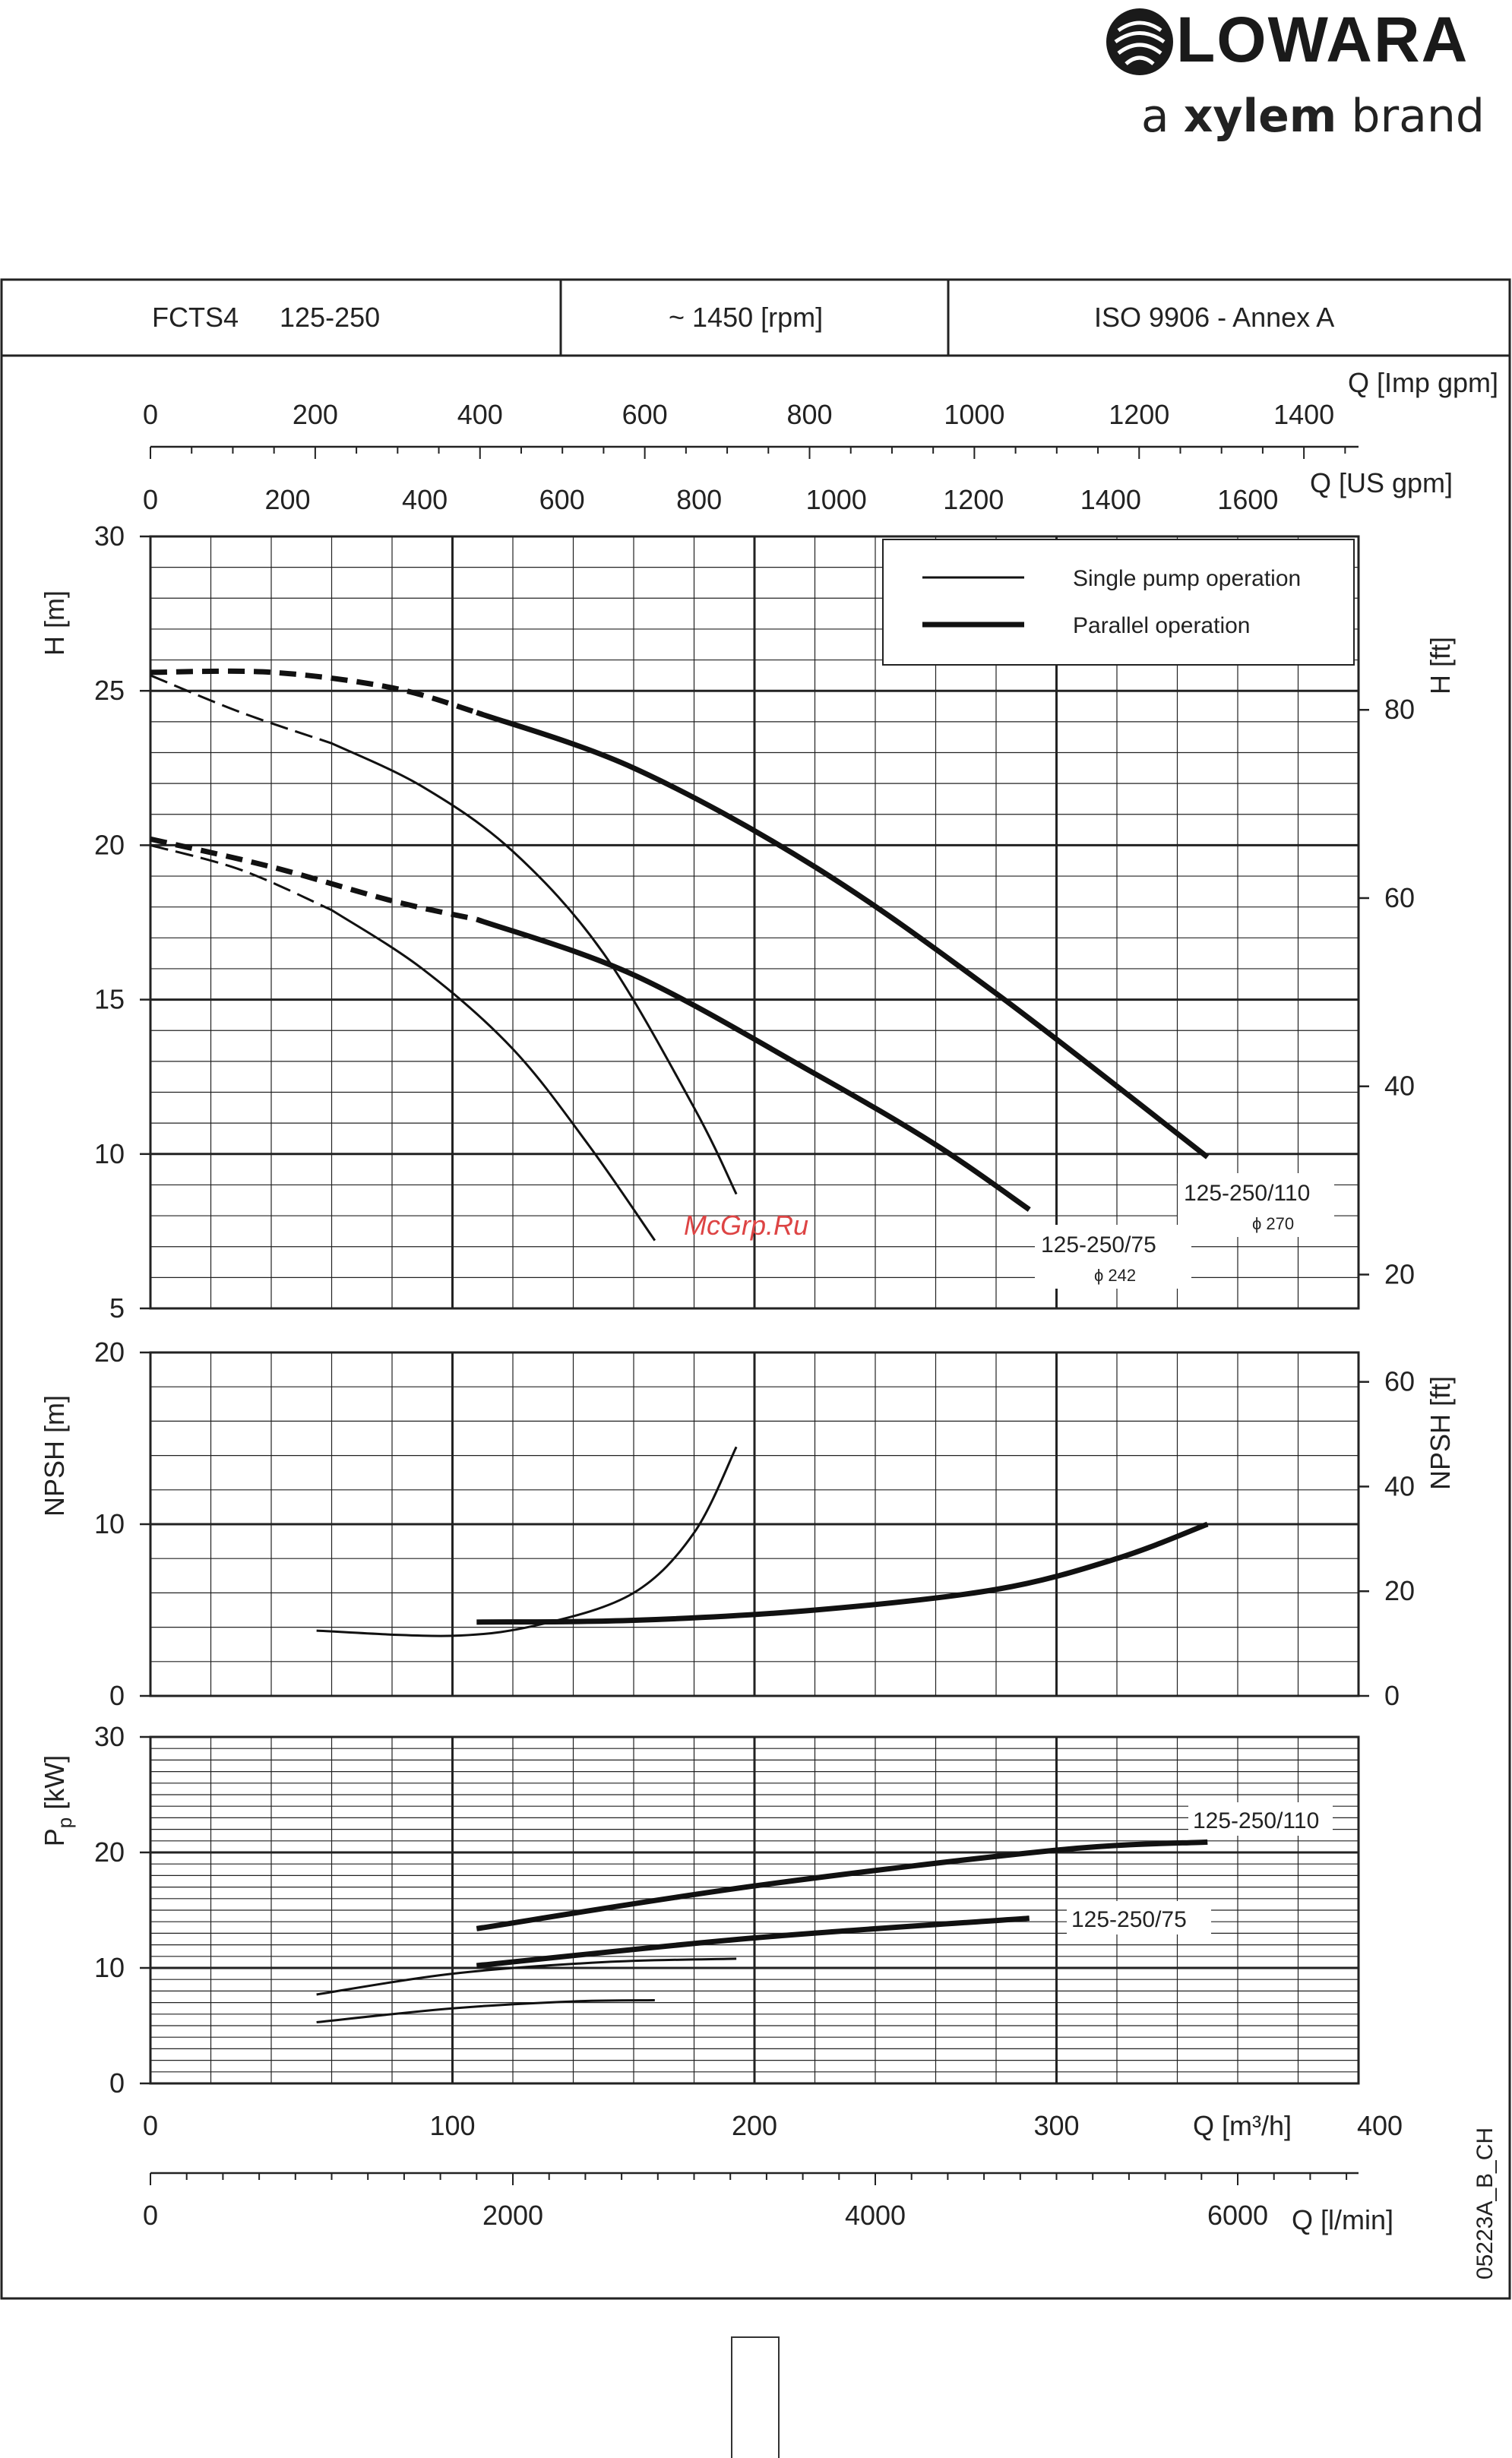 This screenshot has width=1512, height=2458. What do you see at coordinates (1161, 625) in the screenshot?
I see `legend-label: Parallel operation` at bounding box center [1161, 625].